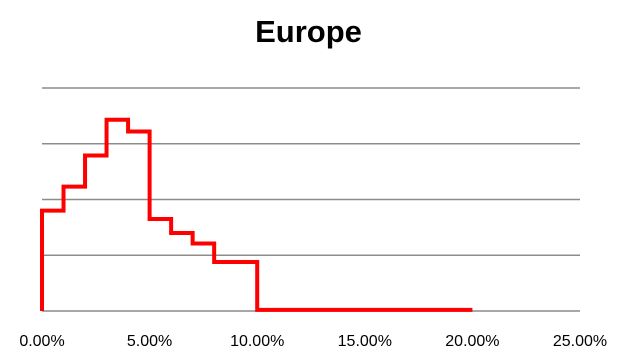  Describe the element at coordinates (308, 31) in the screenshot. I see `chart-title: Europe` at that location.